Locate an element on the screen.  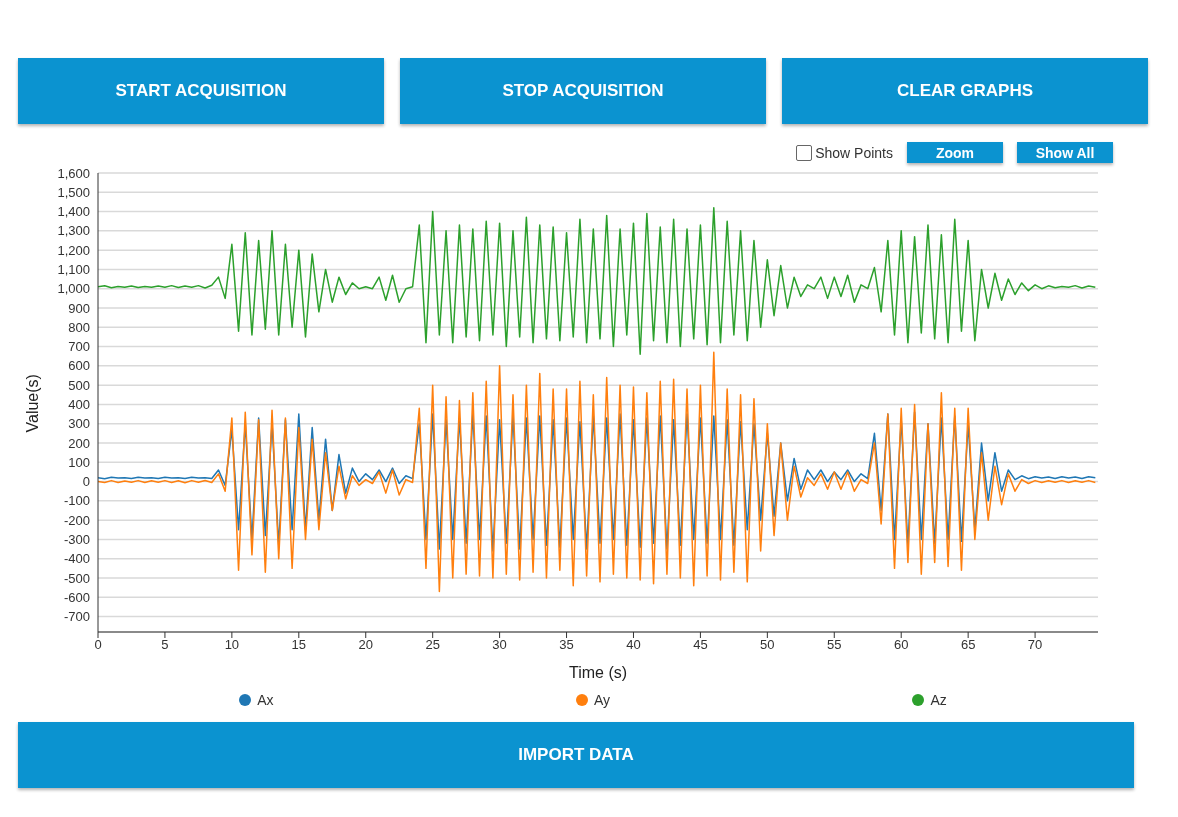
y-tick-label: 700 is located at coordinates (79, 347).